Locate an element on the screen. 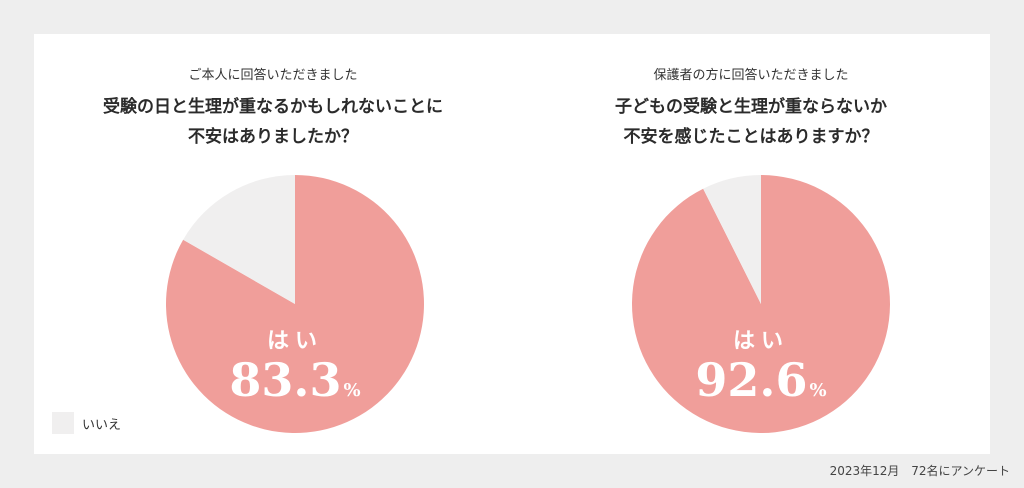  chart-title-line: 不安はありましたか？ is located at coordinates (273, 137).